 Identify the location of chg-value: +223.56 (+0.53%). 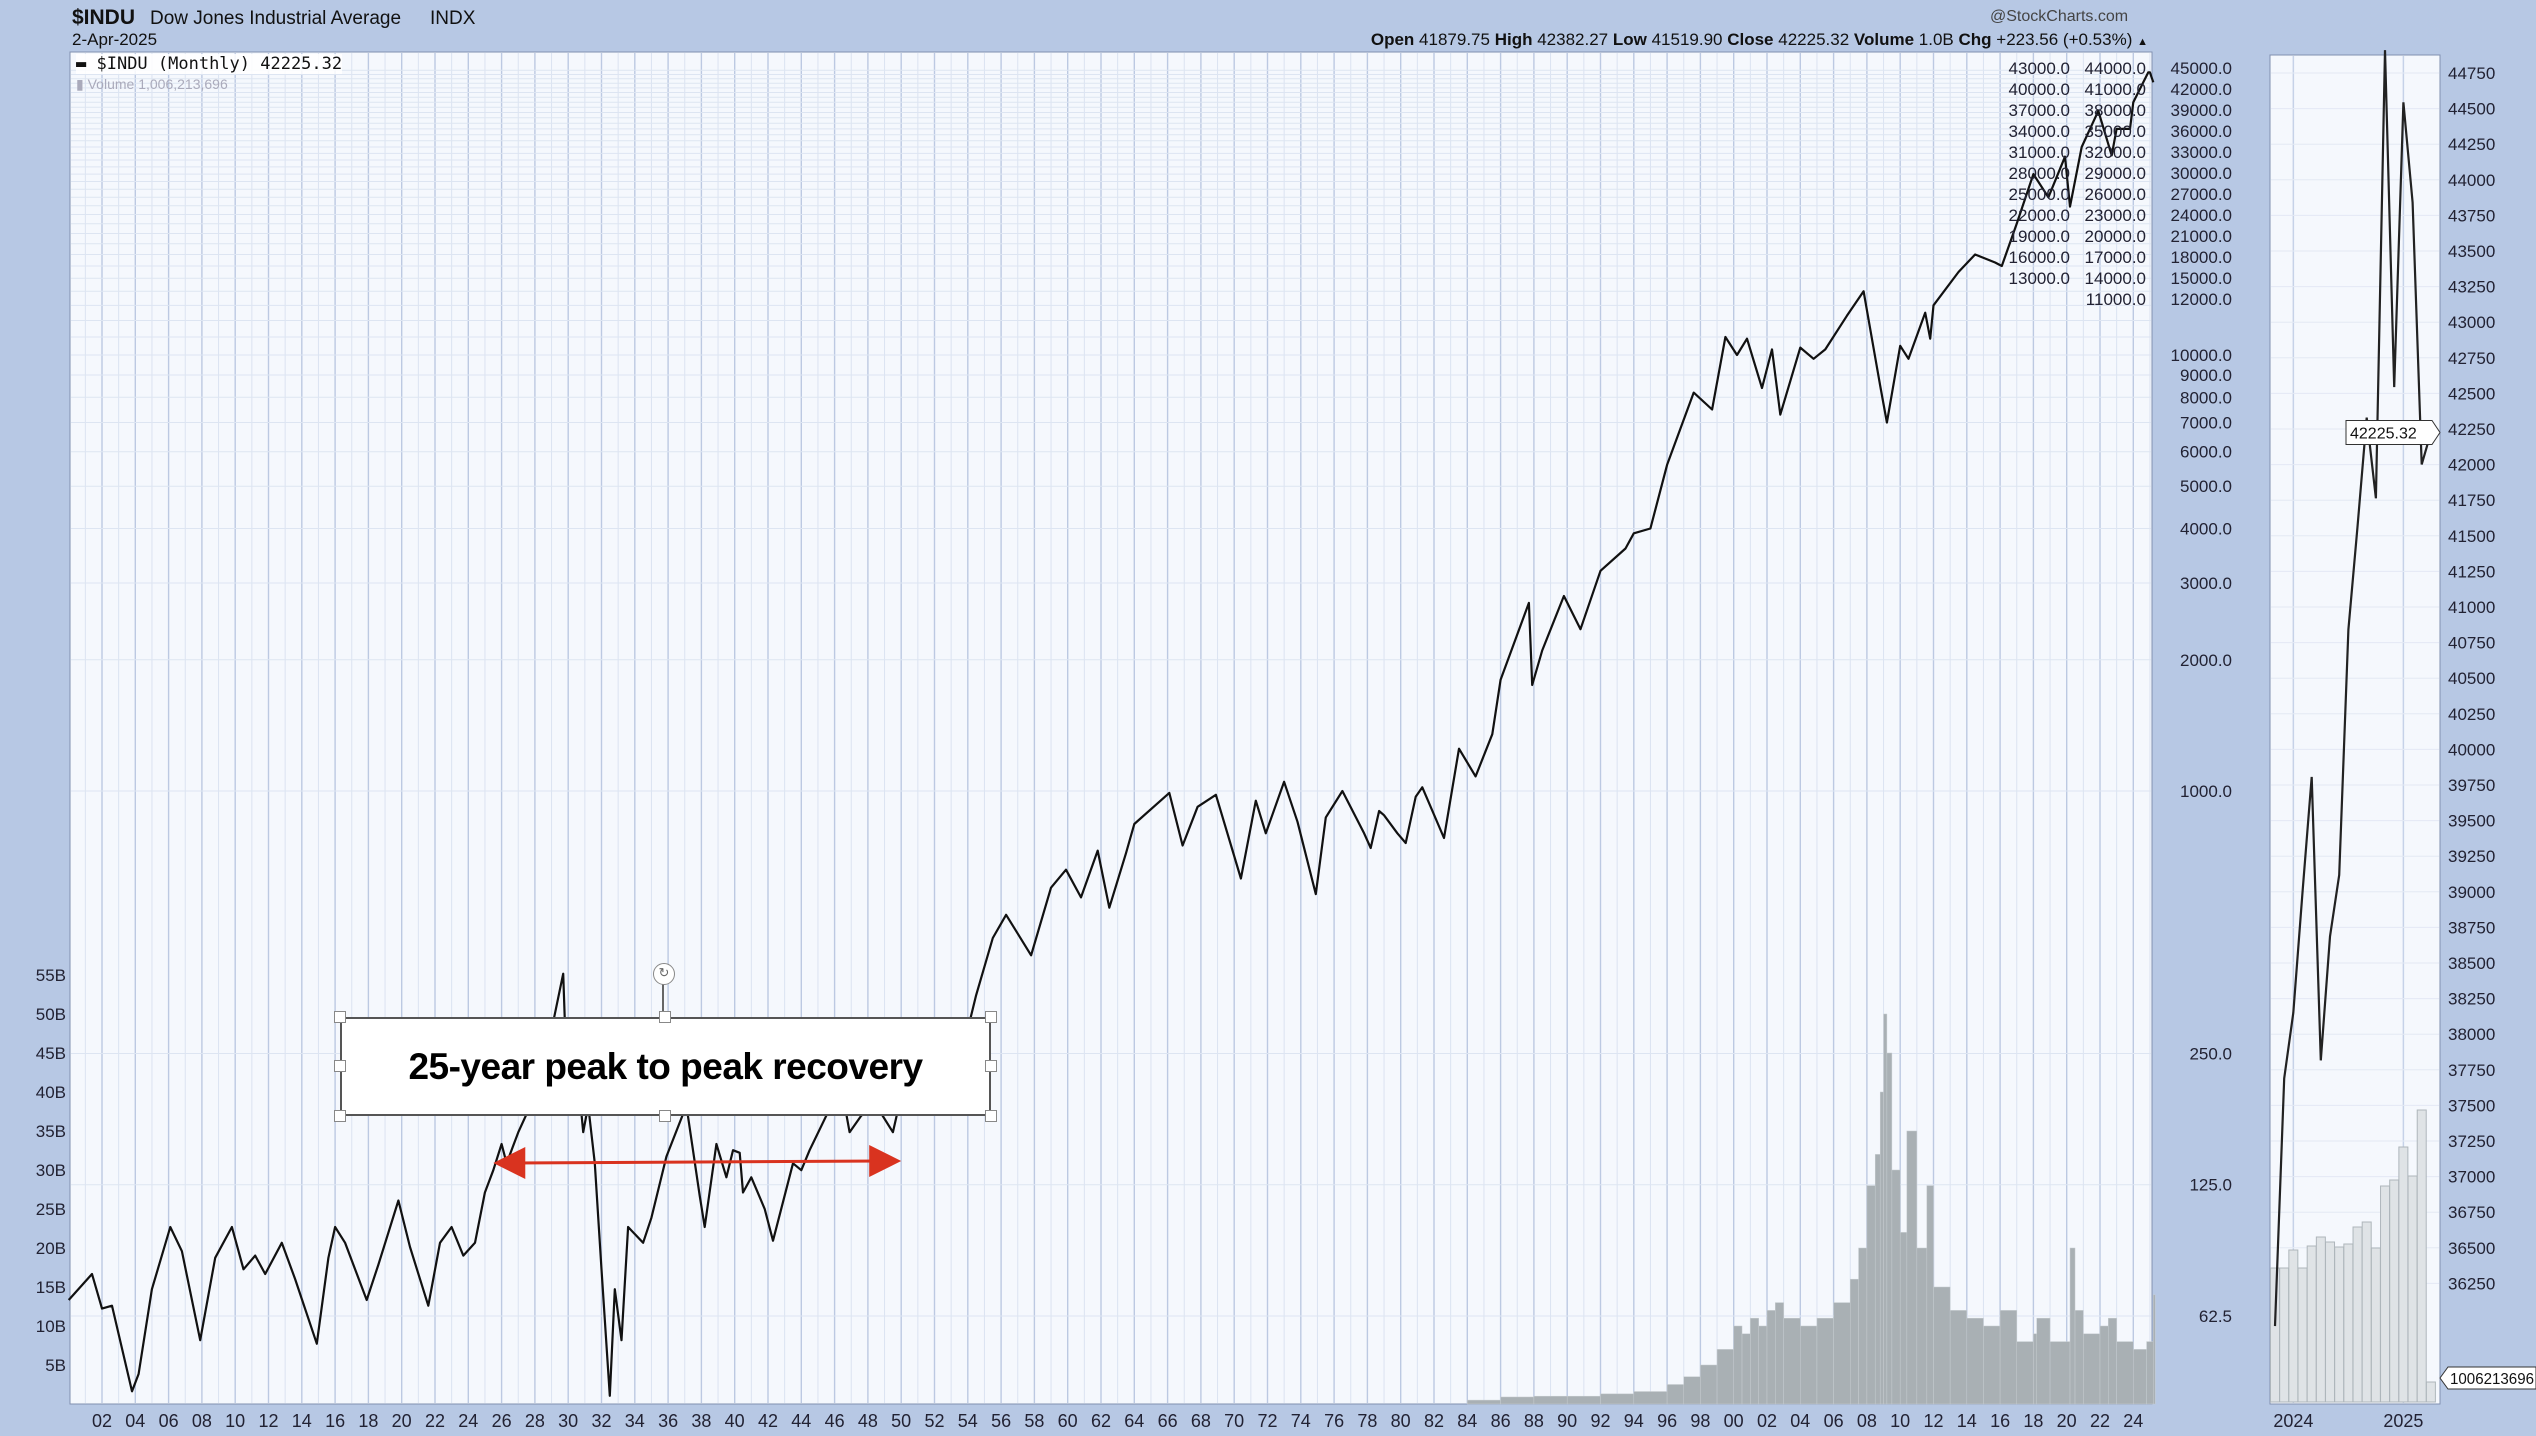
(2064, 39).